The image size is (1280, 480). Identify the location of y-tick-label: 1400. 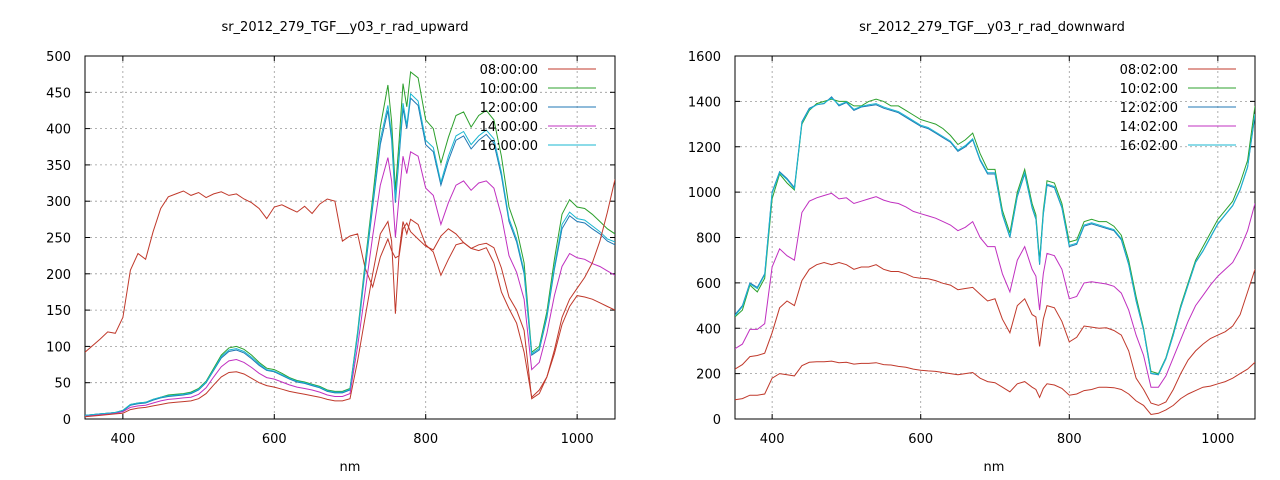
(704, 102).